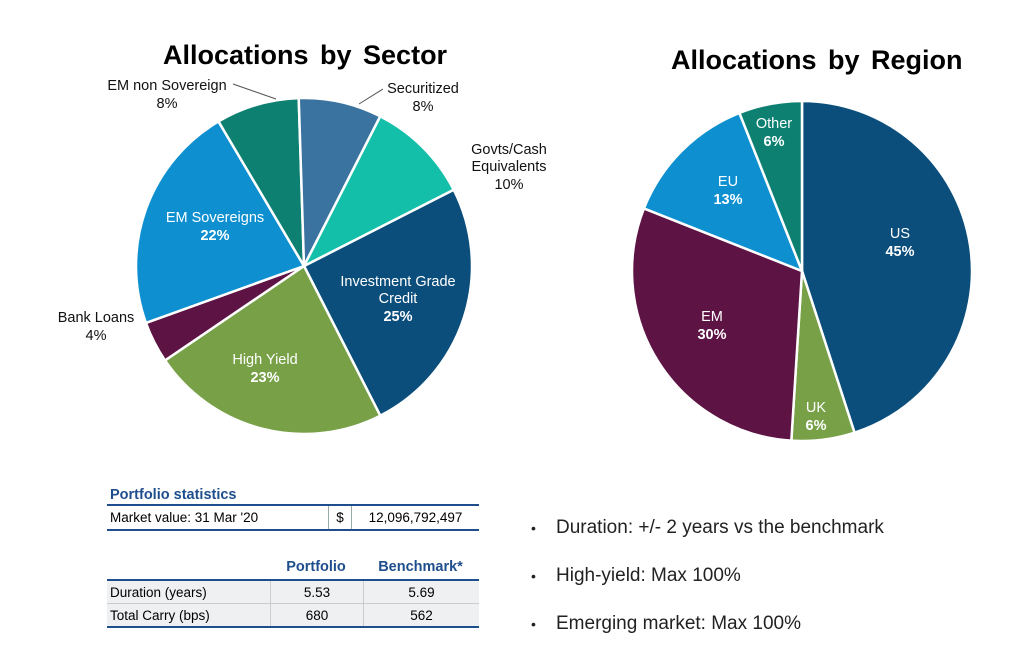  What do you see at coordinates (817, 60) in the screenshot?
I see `region-chart-title: Allocations by Region` at bounding box center [817, 60].